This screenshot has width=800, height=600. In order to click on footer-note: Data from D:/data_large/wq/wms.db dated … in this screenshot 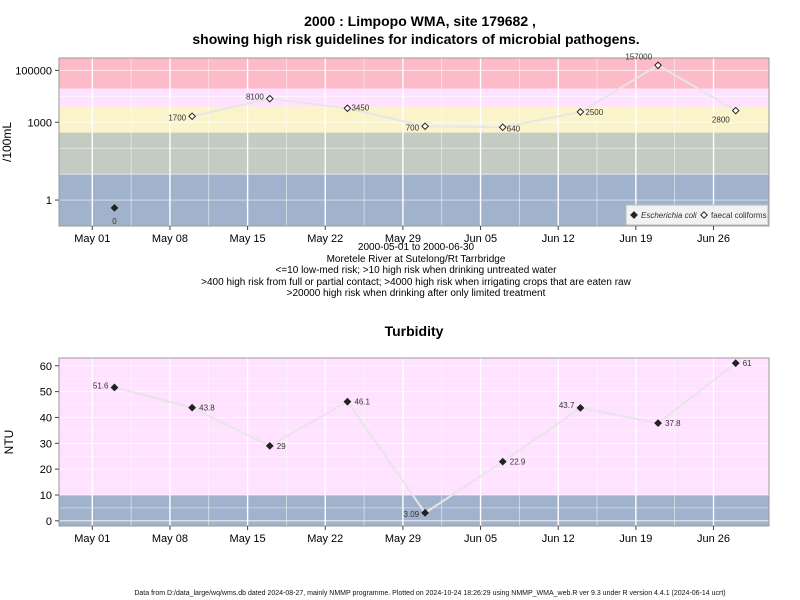, I will do `click(429, 593)`.